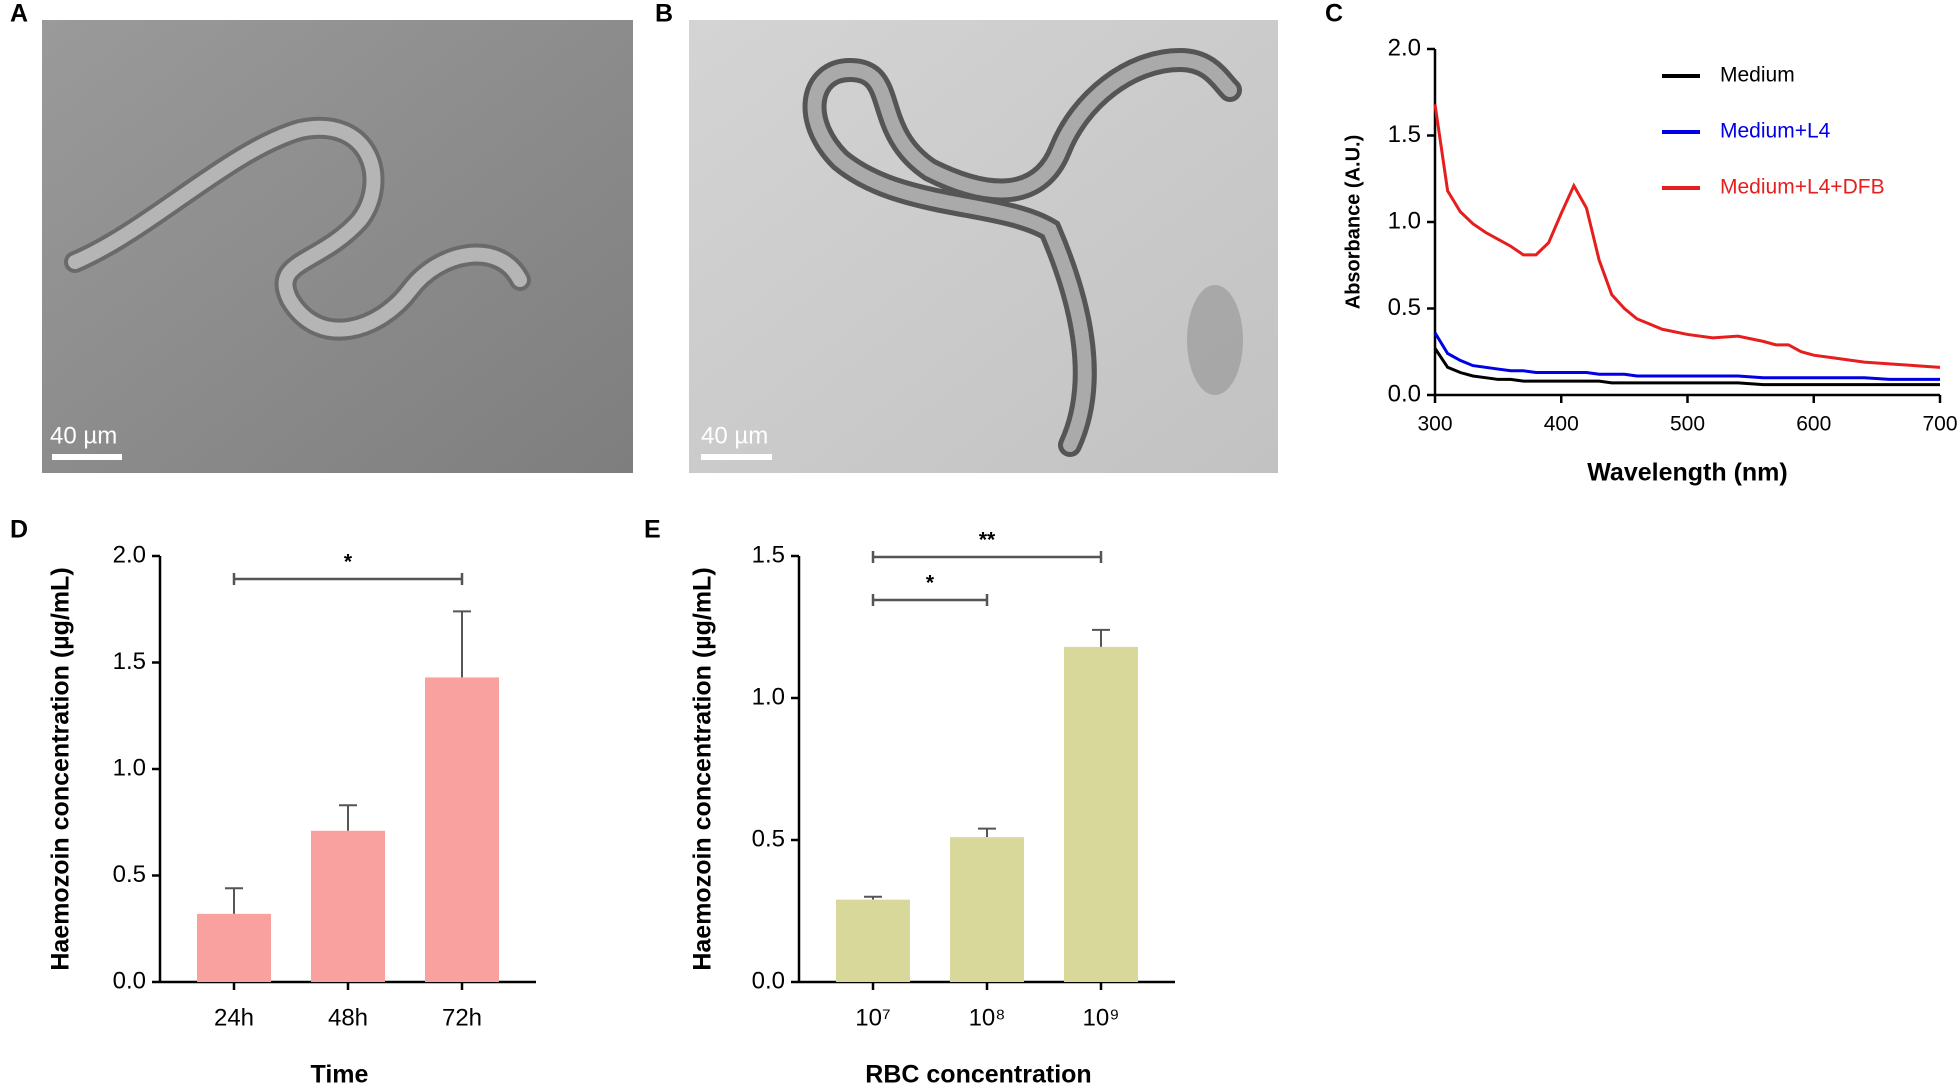 The image size is (1960, 1090). What do you see at coordinates (1561, 424) in the screenshot?
I see `x-tick-label: 400` at bounding box center [1561, 424].